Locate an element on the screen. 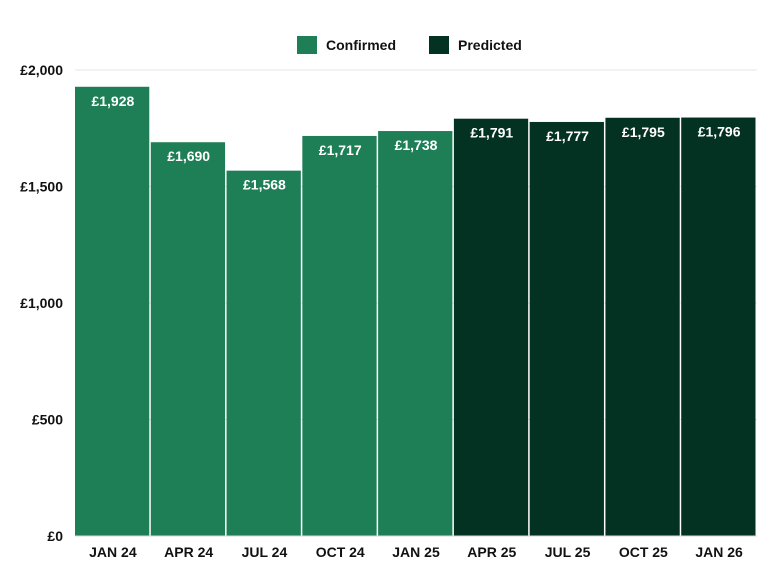  y-tick-label: £1,000 is located at coordinates (41, 303).